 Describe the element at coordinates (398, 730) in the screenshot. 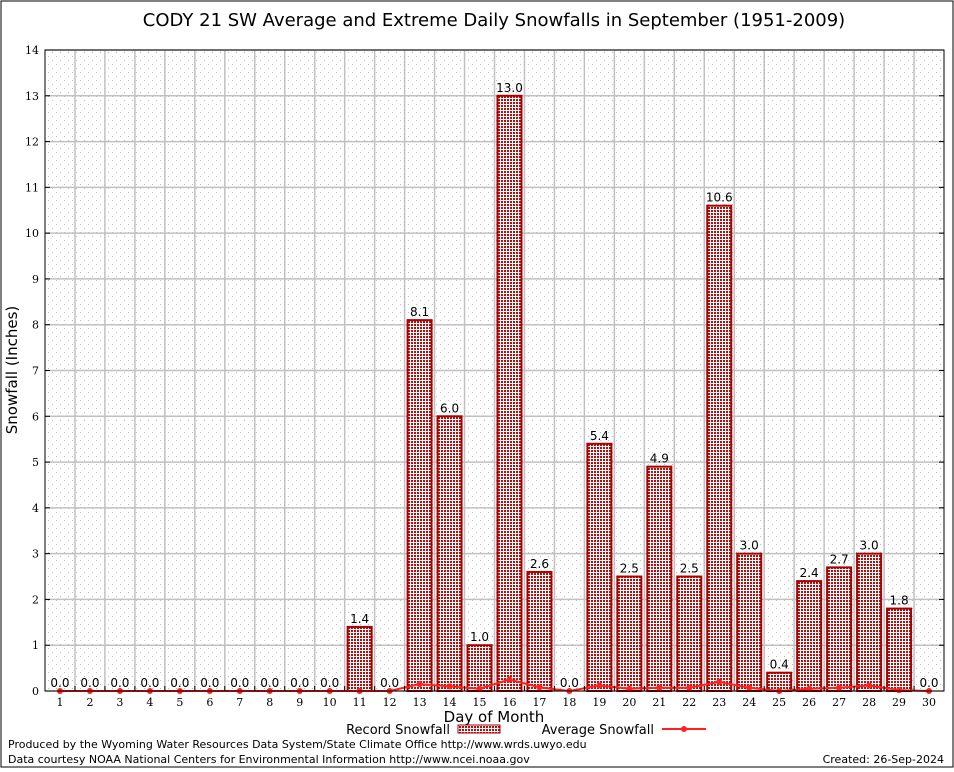

I see `legend-record-label: Record Snowfall` at that location.